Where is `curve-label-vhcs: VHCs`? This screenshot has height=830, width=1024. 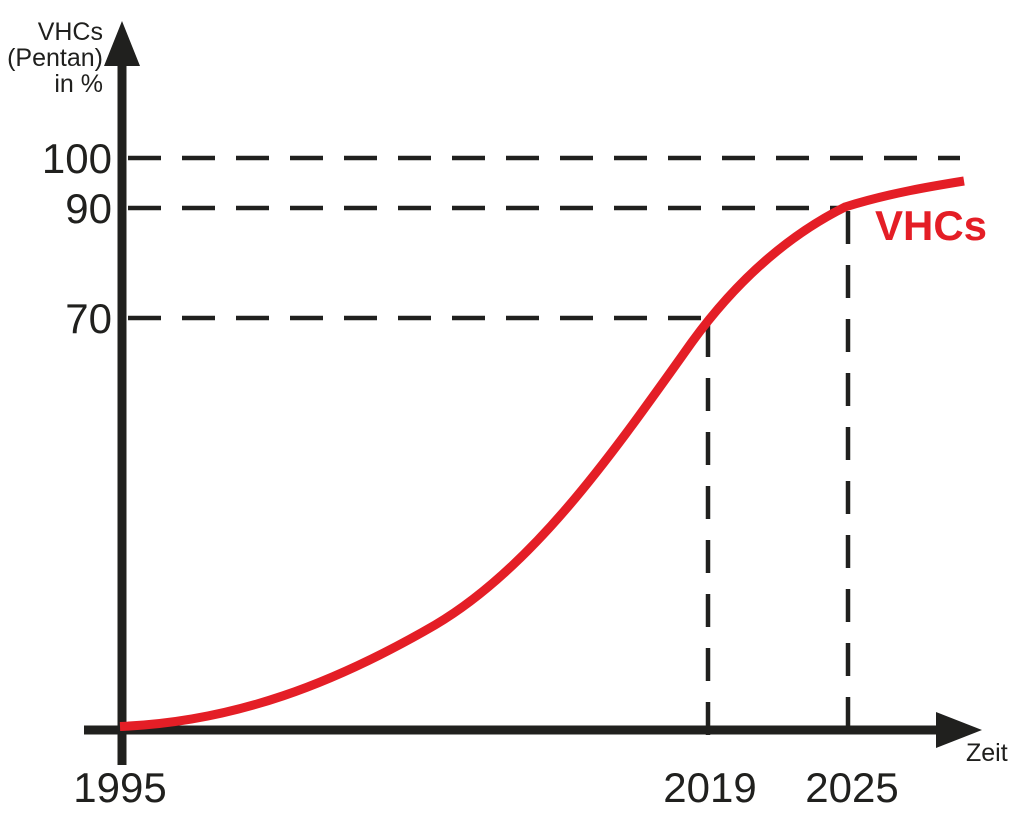
curve-label-vhcs: VHCs is located at coordinates (931, 225).